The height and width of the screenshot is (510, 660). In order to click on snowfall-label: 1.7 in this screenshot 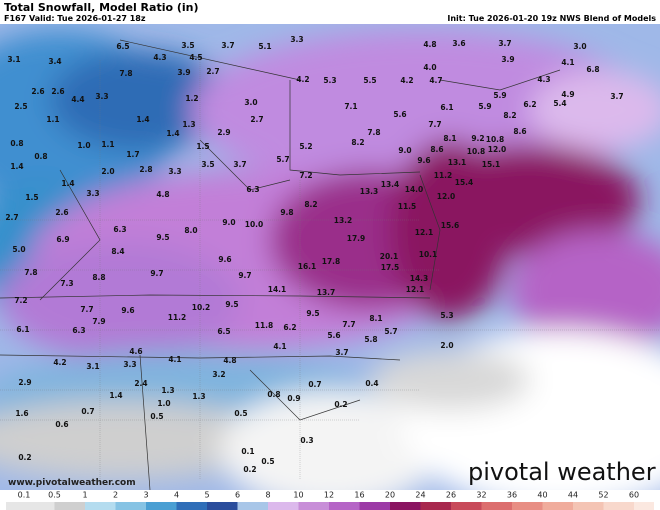, I will do `click(132, 154)`.